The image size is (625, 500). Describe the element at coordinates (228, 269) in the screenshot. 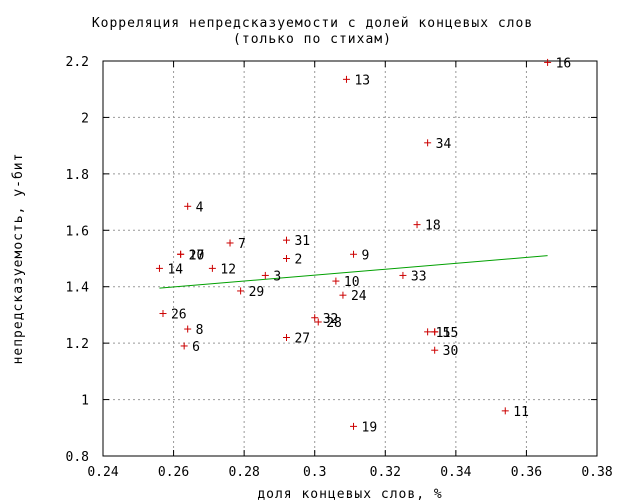

I see `point-label: 12` at that location.